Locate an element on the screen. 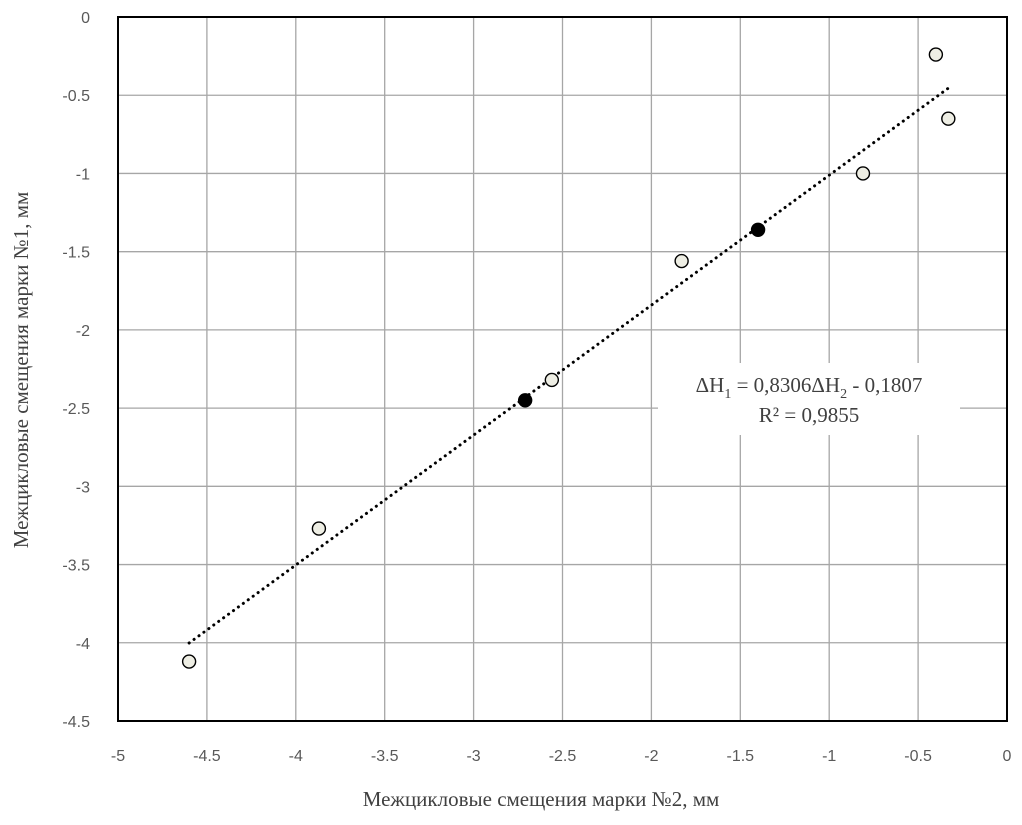  x-tick-label: -1.5 is located at coordinates (741, 756).